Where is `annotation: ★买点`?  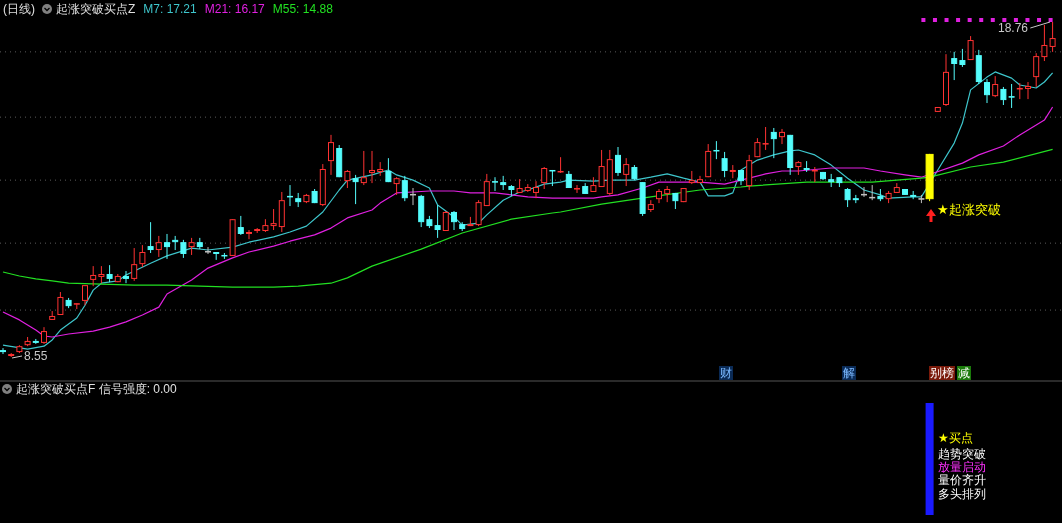
annotation: ★买点 is located at coordinates (955, 438).